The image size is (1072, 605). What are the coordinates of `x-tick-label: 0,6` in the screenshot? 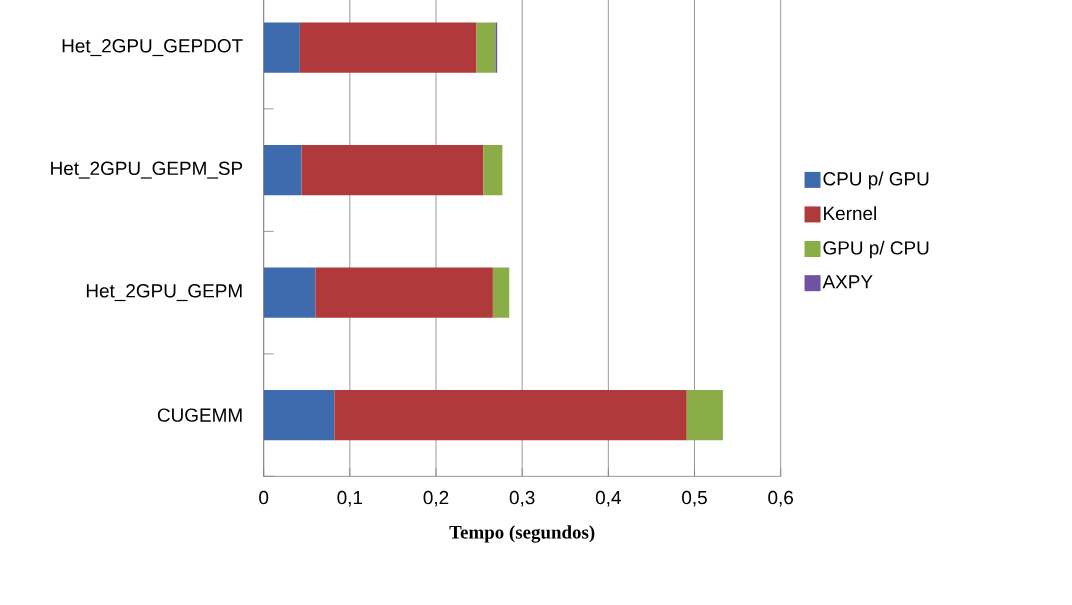 It's located at (780, 498).